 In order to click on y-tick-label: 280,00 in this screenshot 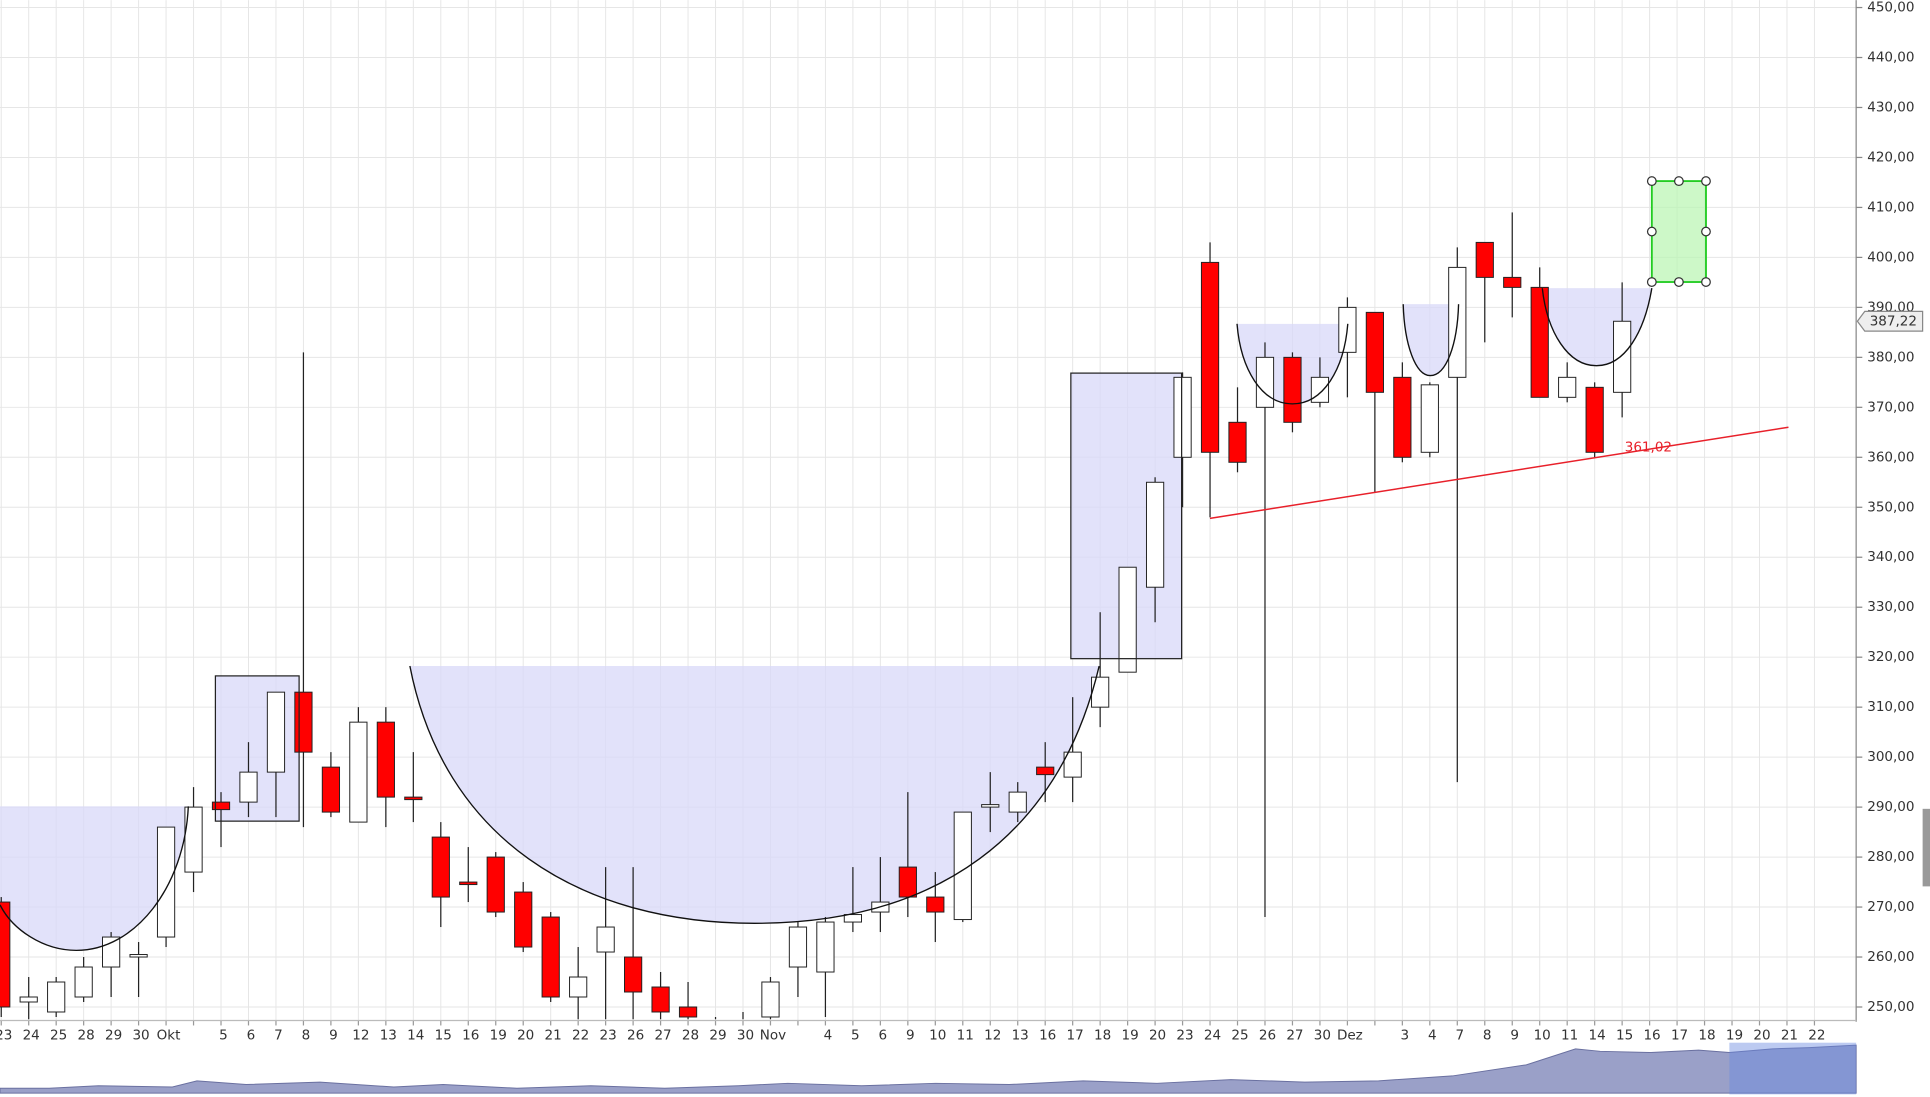, I will do `click(1890, 857)`.